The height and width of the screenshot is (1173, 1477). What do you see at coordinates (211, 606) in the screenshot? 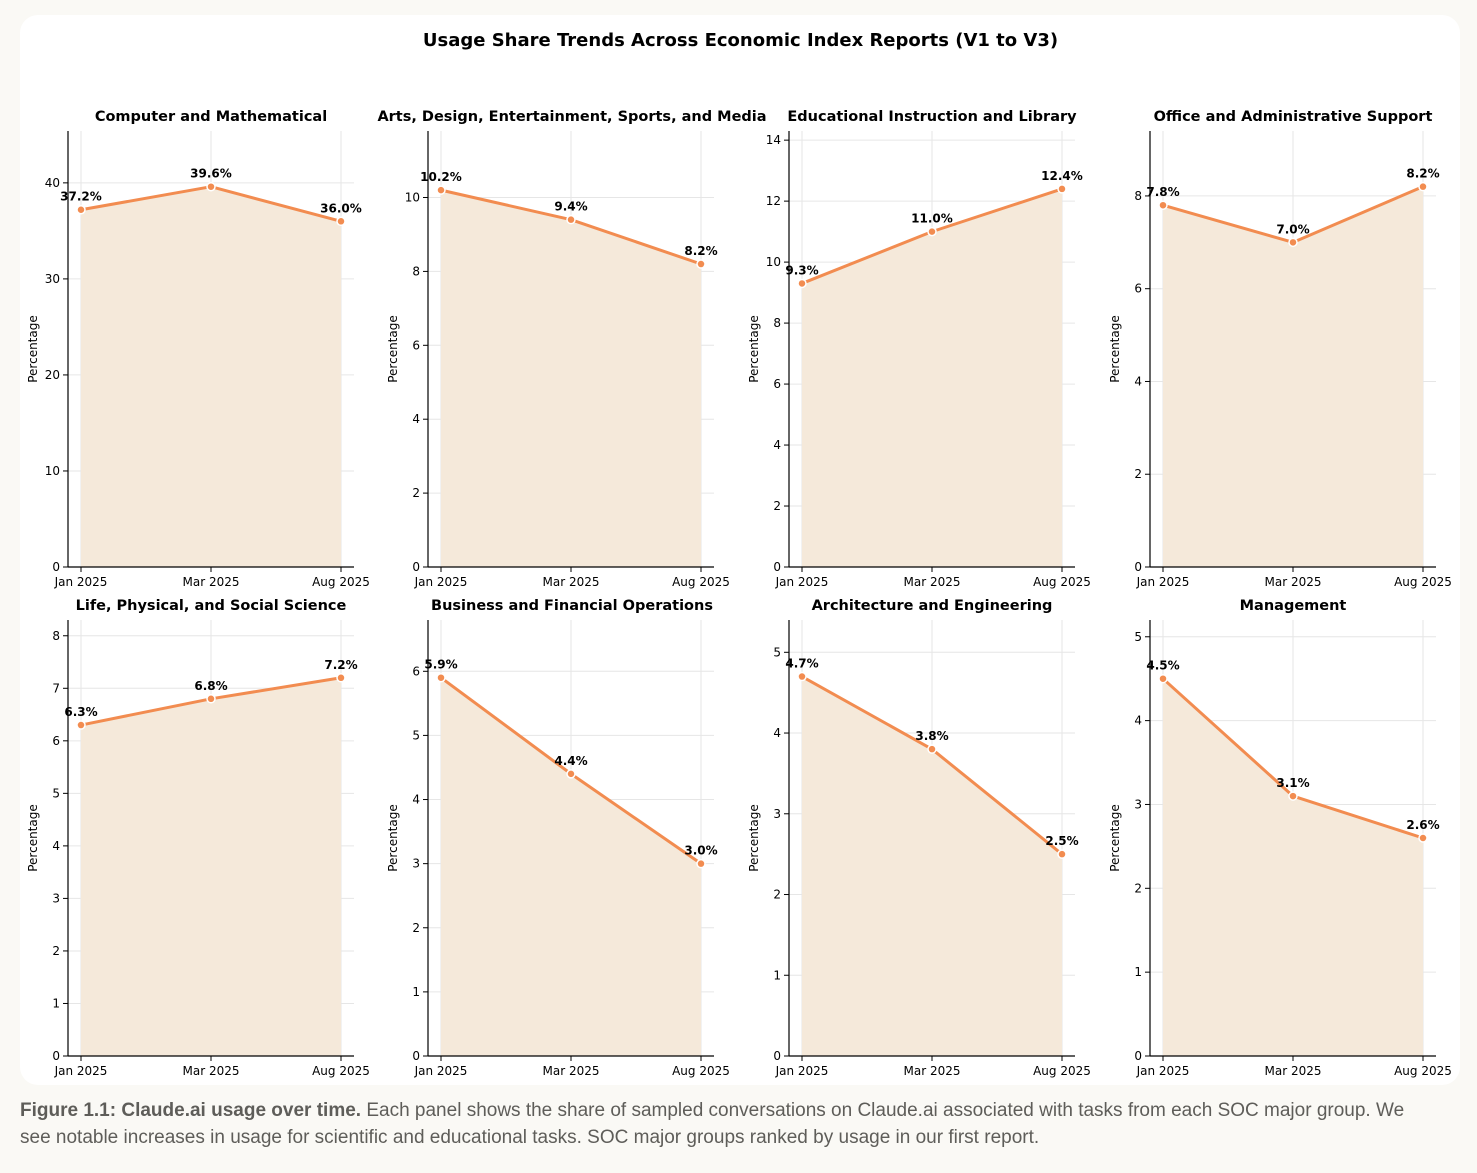
I see `panel-title: Life, Physical, and Social Science` at bounding box center [211, 606].